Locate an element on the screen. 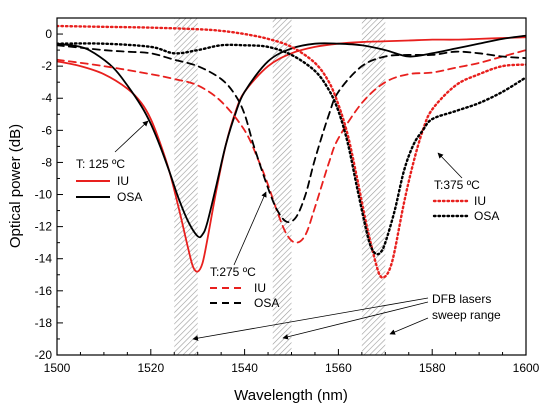  x-tick-label: 1560 is located at coordinates (338, 368).